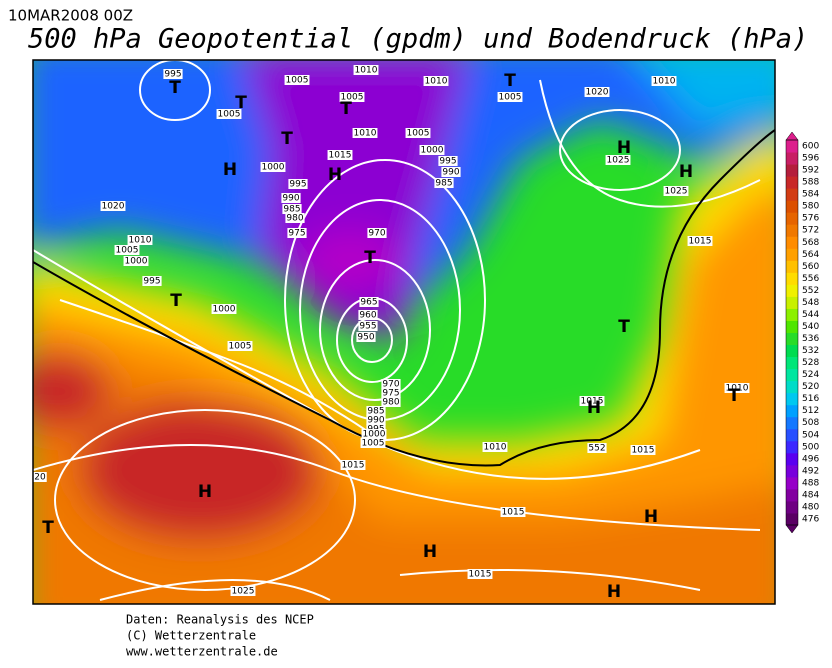  I want to click on isobar-label: 970, so click(376, 234).